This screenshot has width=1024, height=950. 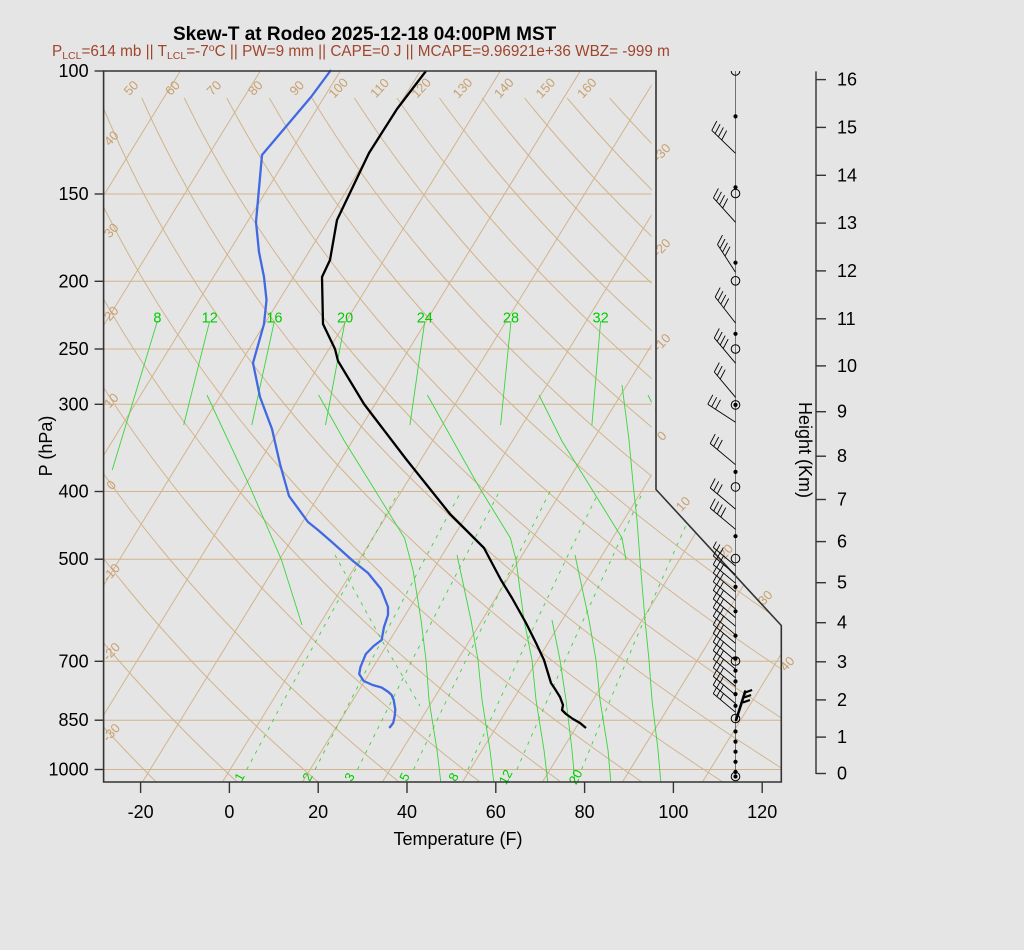 What do you see at coordinates (847, 127) in the screenshot?
I see `svg-text: 15` at bounding box center [847, 127].